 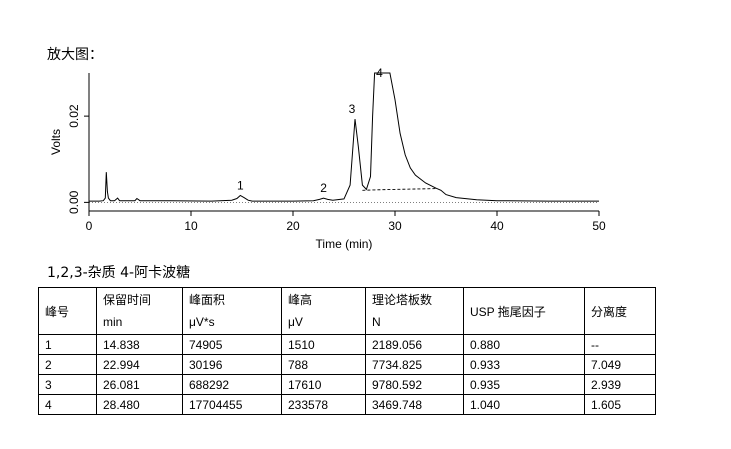 What do you see at coordinates (323, 188) in the screenshot?
I see `peak-label: 2` at bounding box center [323, 188].